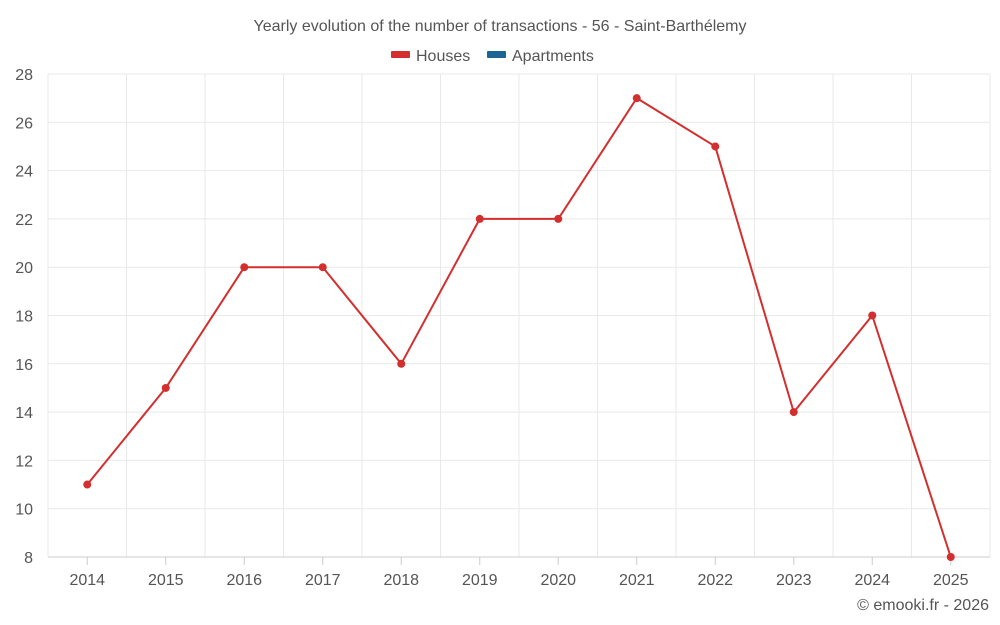 The width and height of the screenshot is (1000, 625). I want to click on y-tick-label: 20, so click(24, 268).